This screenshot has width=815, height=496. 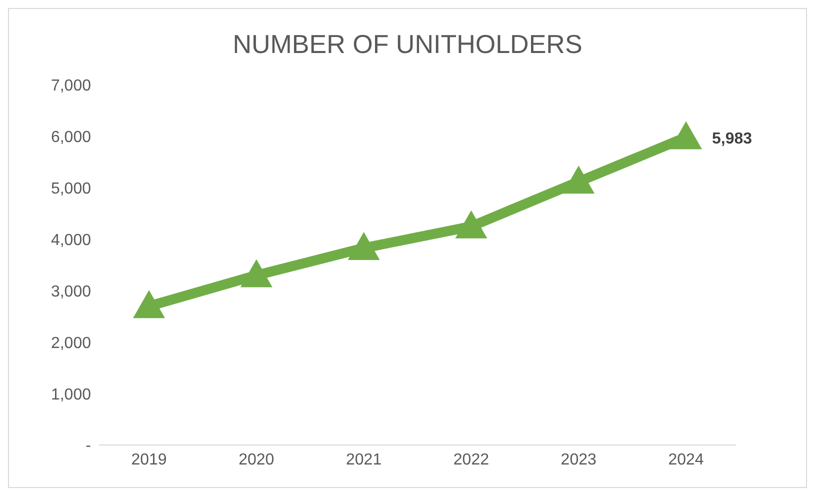 What do you see at coordinates (578, 459) in the screenshot?
I see `x-tick-label: 2023` at bounding box center [578, 459].